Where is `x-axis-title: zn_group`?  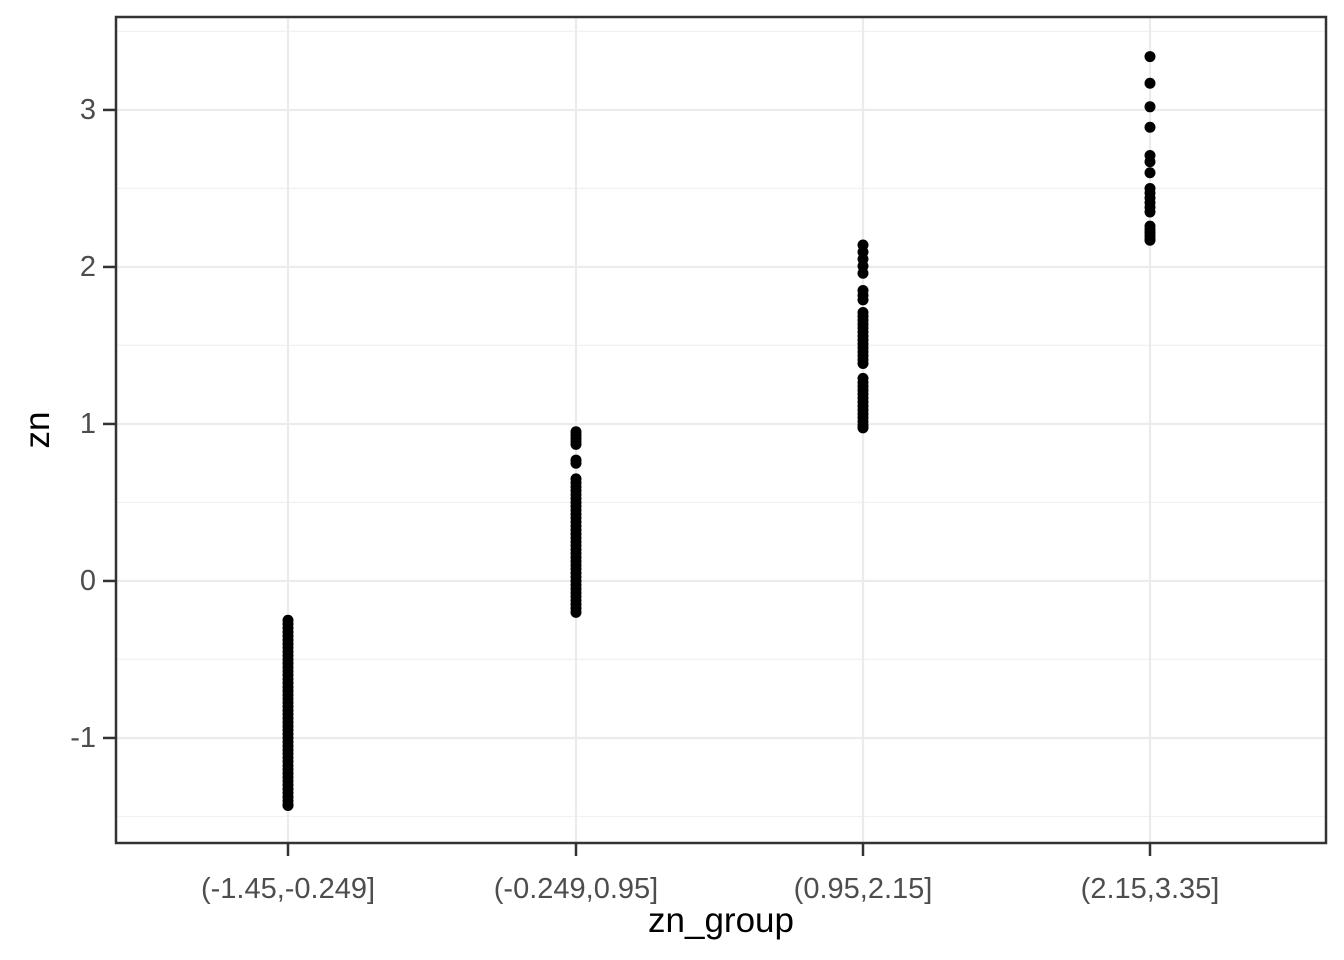
x-axis-title: zn_group is located at coordinates (721, 920).